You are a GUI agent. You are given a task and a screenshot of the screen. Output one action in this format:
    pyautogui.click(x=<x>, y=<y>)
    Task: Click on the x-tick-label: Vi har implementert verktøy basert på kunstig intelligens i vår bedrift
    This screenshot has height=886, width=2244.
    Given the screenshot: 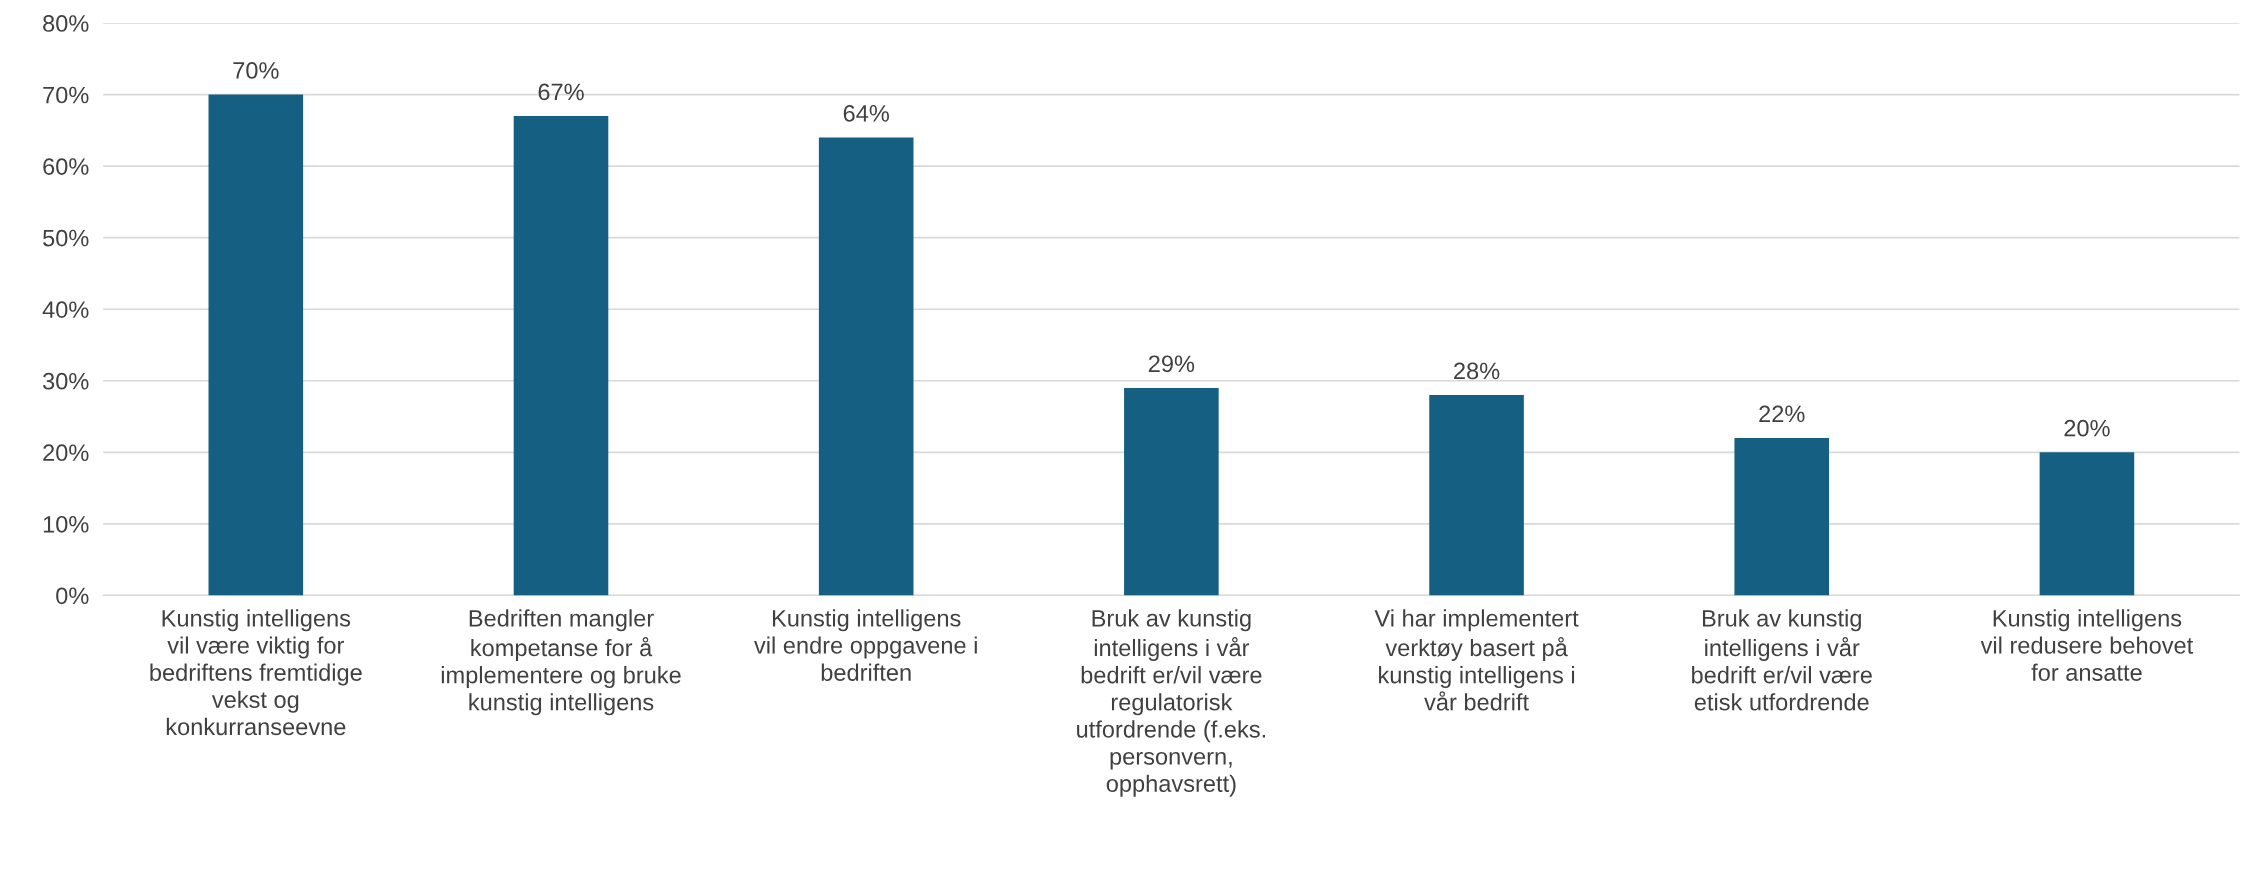 What is the action you would take?
    pyautogui.click(x=1476, y=660)
    